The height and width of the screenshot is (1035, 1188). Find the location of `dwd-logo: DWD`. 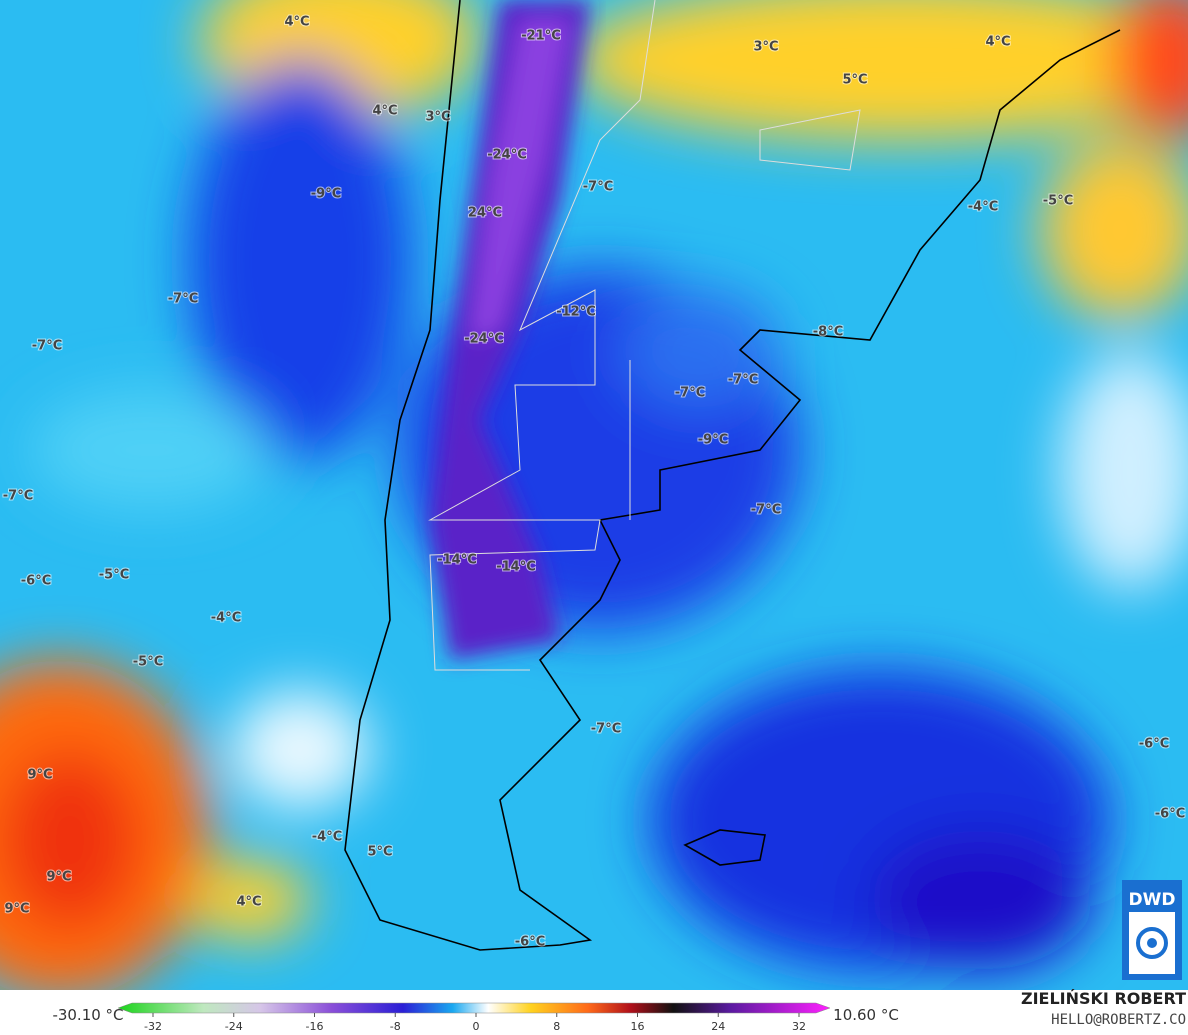

dwd-logo: DWD is located at coordinates (1152, 930).